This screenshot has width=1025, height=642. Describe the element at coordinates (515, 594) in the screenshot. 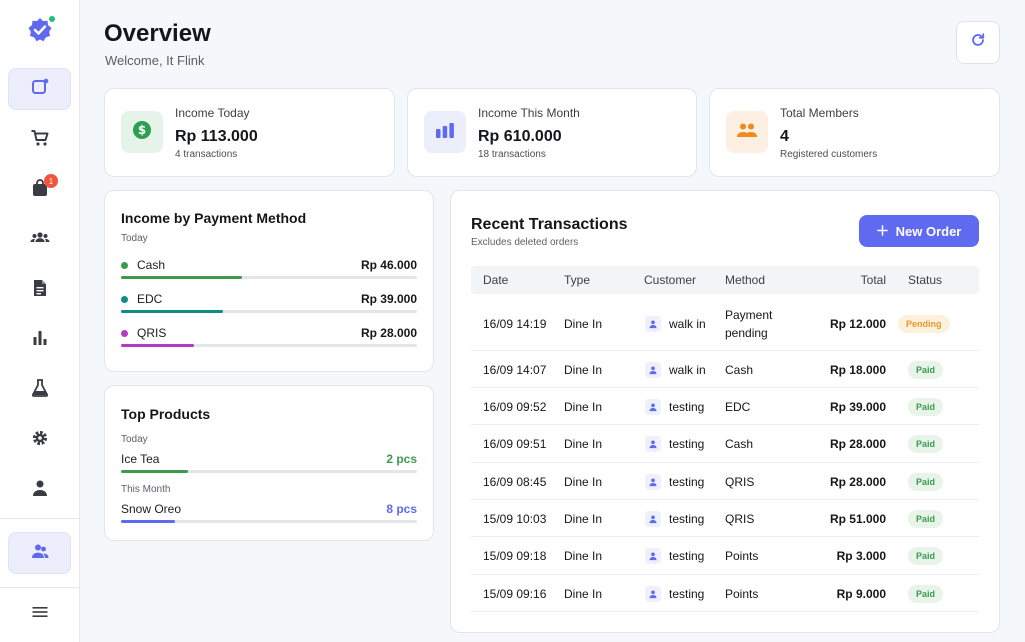

I see `cell-date: 15/09 09:16` at that location.